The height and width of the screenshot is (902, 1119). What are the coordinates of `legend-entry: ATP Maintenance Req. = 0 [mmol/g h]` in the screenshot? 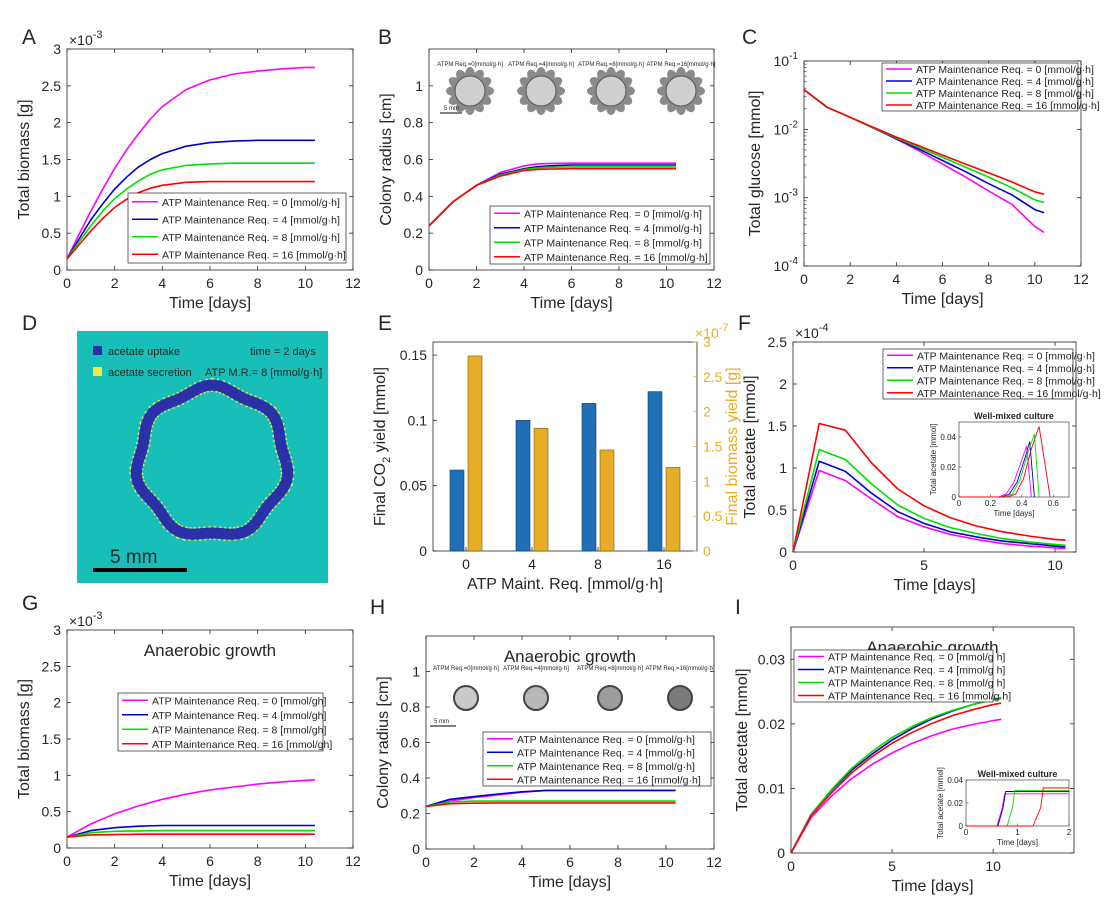 It's located at (916, 658).